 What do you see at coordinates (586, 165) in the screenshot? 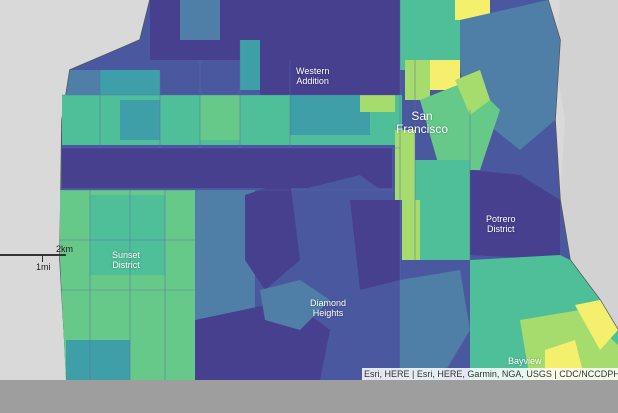
I see `bay-area` at bounding box center [586, 165].